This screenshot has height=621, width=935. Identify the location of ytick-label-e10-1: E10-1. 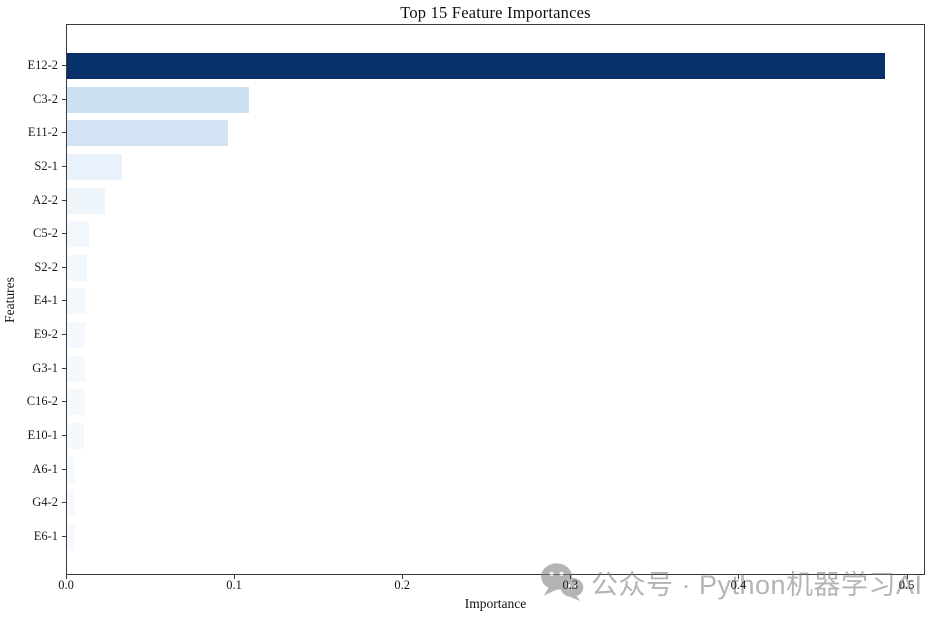
(42, 435).